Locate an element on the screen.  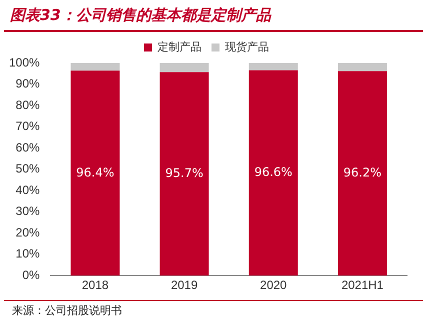
y-tick-label: 50% is located at coordinates (28, 169).